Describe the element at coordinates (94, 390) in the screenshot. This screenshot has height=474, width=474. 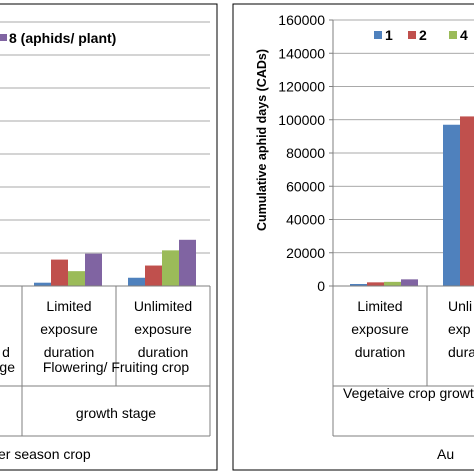
I see `left-group-labels: tage Flowering/ Fruiting crop growth stage` at that location.